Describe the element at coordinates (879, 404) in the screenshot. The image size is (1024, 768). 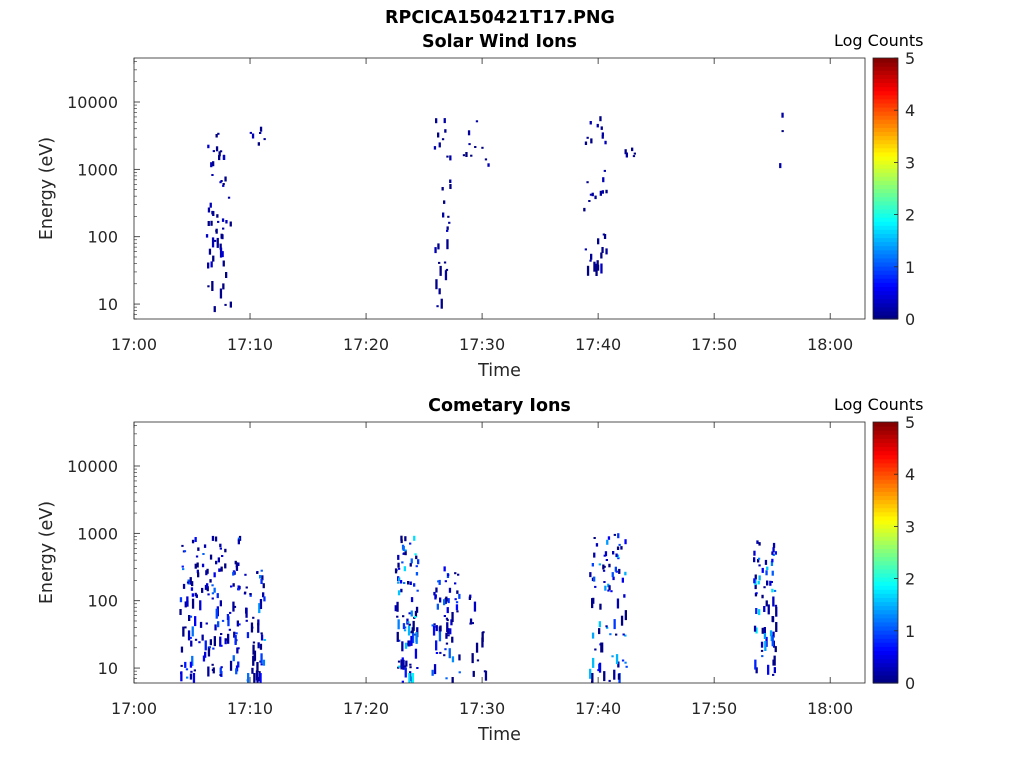
I see `panel2-colorbar-label: Log Counts` at that location.